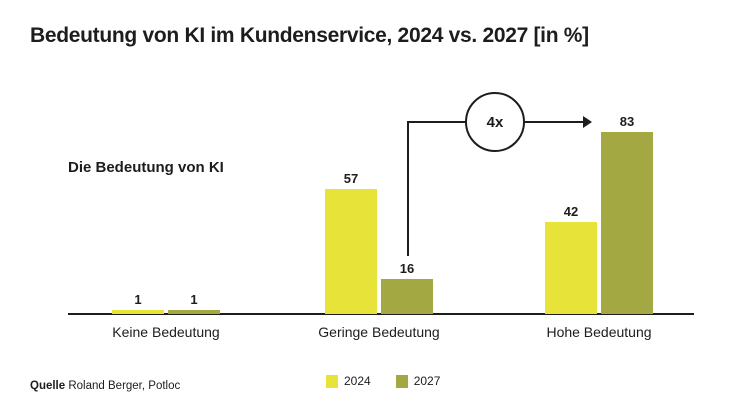  Describe the element at coordinates (379, 332) in the screenshot. I see `category-label-geringe-bedeutung: Geringe Bedeutung` at that location.